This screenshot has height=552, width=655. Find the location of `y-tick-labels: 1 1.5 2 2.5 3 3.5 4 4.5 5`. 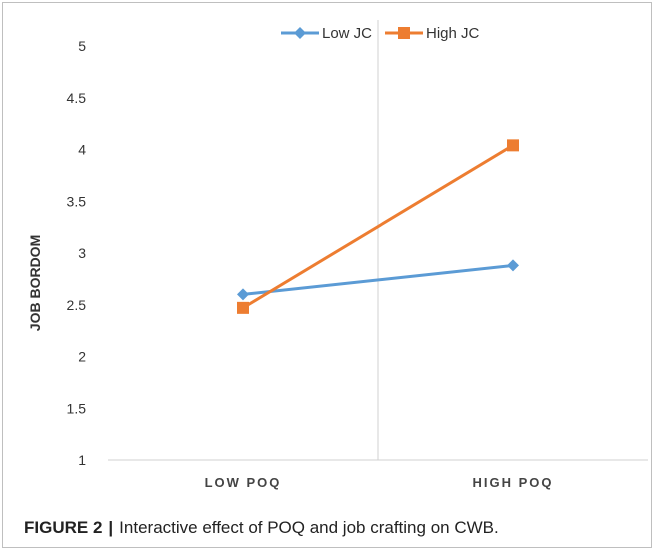

y-tick-labels: 1 1.5 2 2.5 3 3.5 4 4.5 5 is located at coordinates (77, 253).